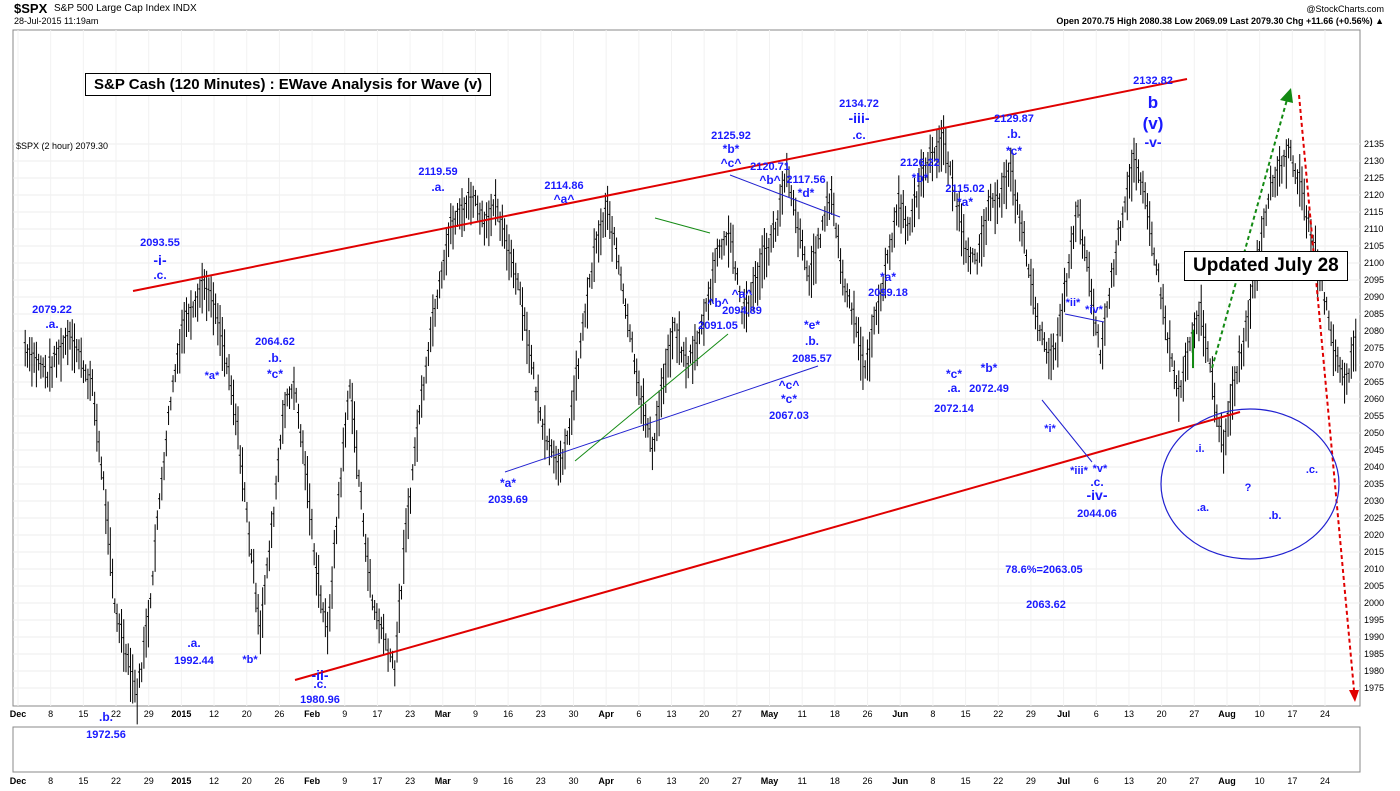  Describe the element at coordinates (1097, 495) in the screenshot. I see `wave-label-degree: -iv-` at that location.